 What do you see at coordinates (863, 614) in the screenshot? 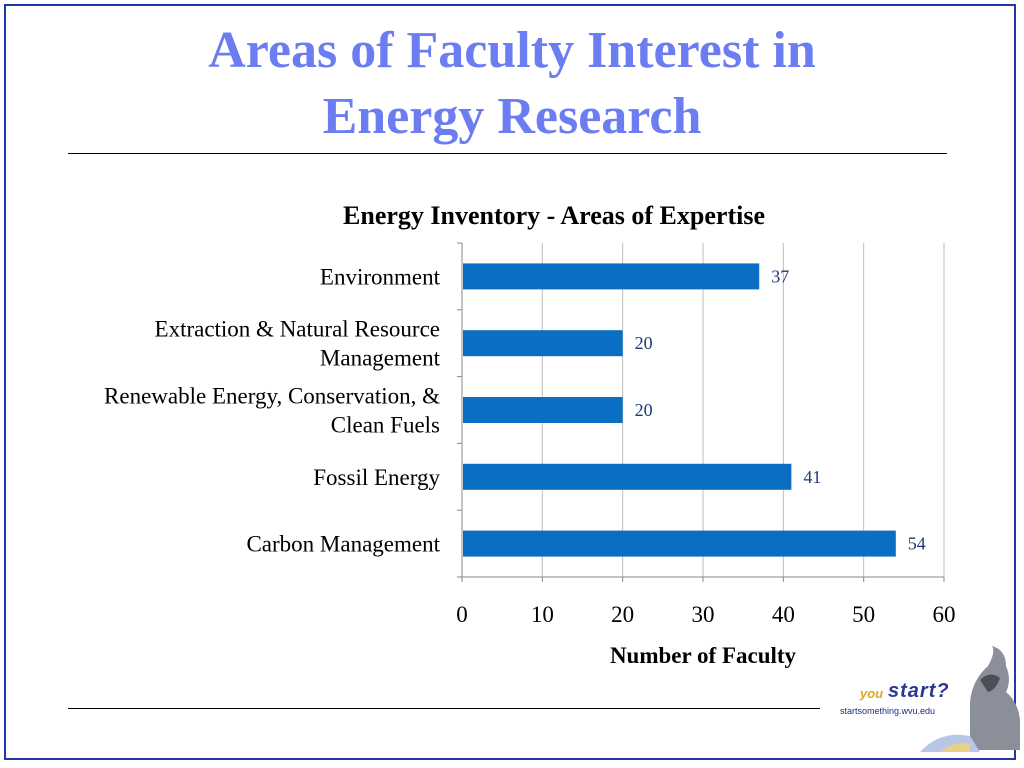
I see `x-tick-label: 50` at bounding box center [863, 614].